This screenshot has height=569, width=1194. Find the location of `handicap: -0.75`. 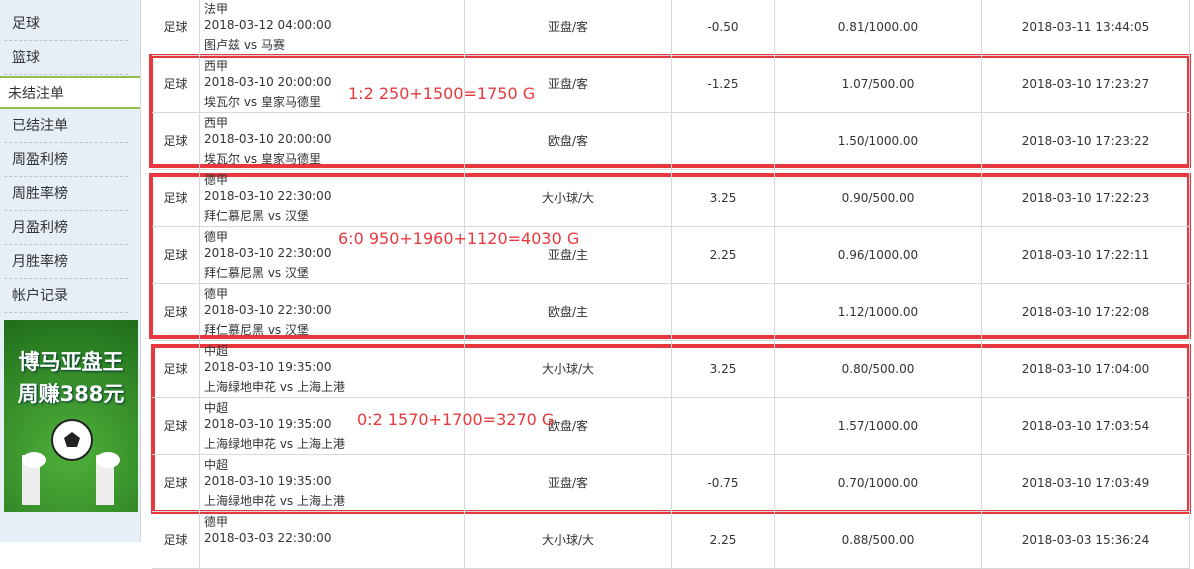

handicap: -0.75 is located at coordinates (723, 483).